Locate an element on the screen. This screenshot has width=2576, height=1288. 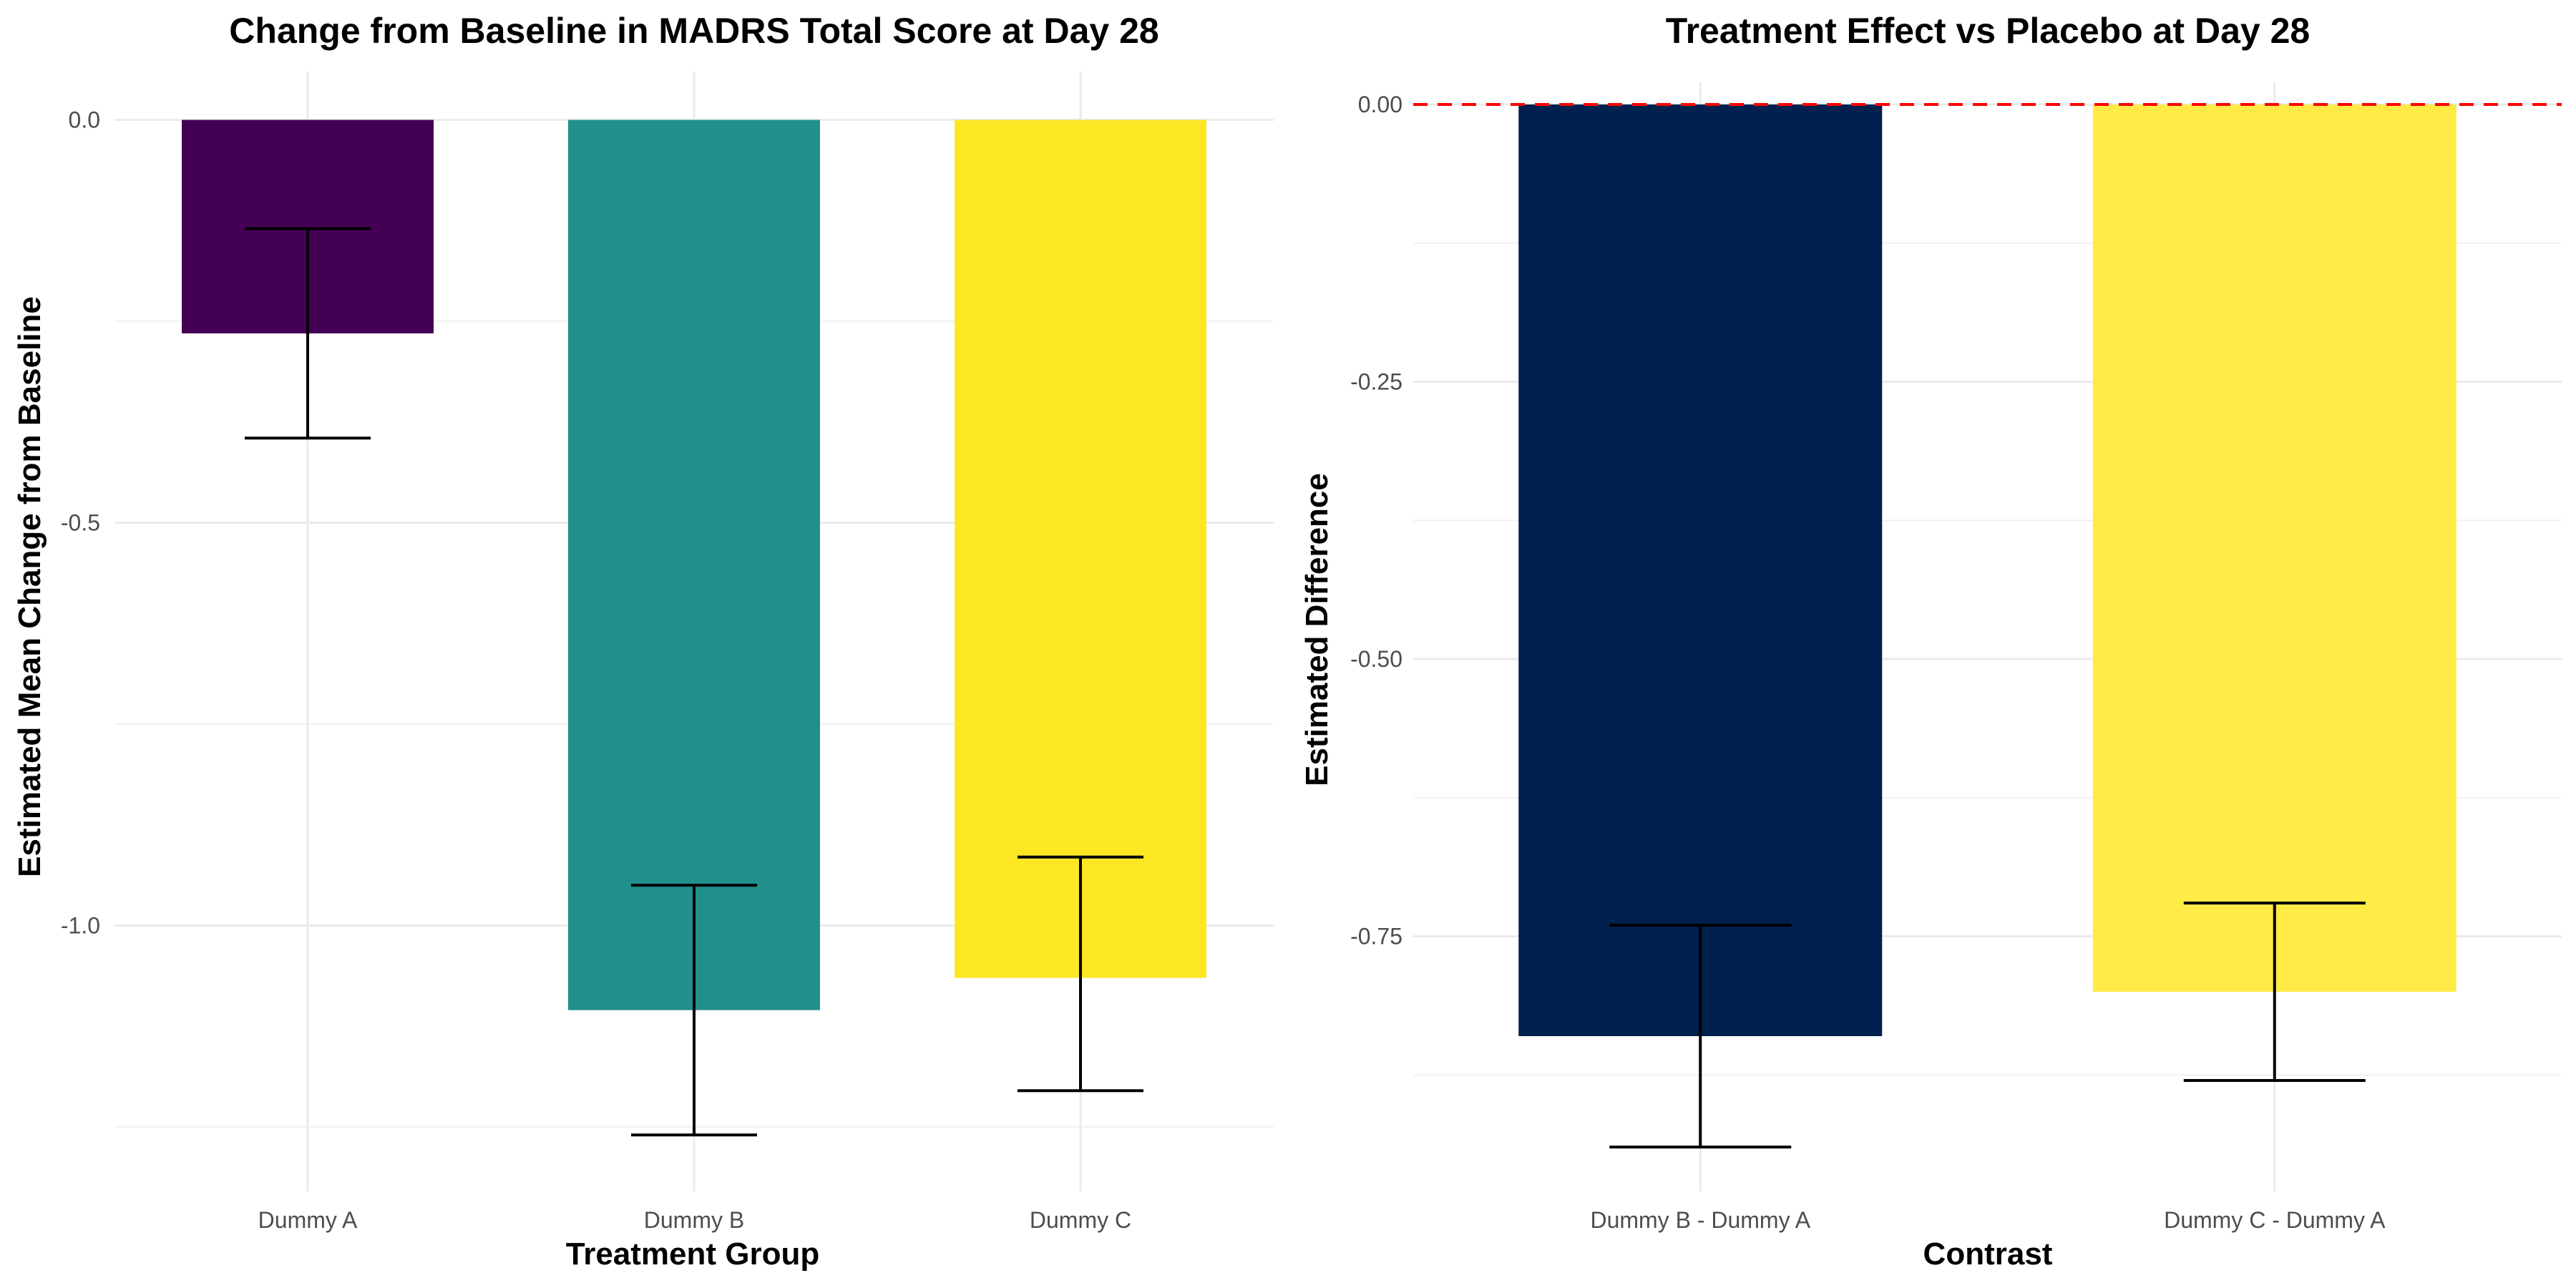
x-tick-labels: Dummy B - Dummy A Dummy C - Dummy A is located at coordinates (1988, 1220).